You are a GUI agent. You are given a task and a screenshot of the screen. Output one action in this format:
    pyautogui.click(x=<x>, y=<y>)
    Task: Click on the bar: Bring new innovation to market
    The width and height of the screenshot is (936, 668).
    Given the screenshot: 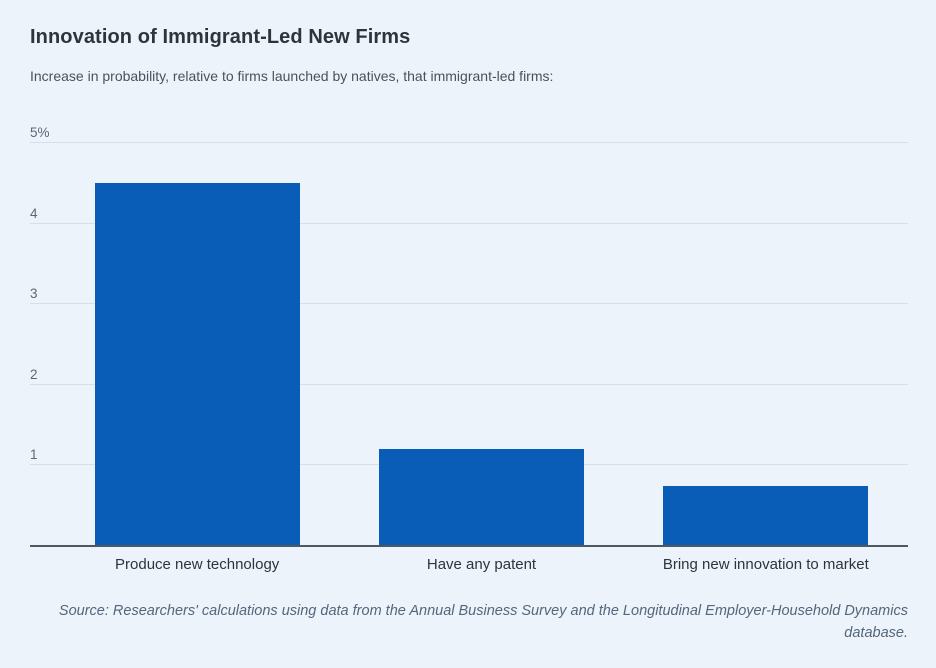 What is the action you would take?
    pyautogui.click(x=766, y=529)
    